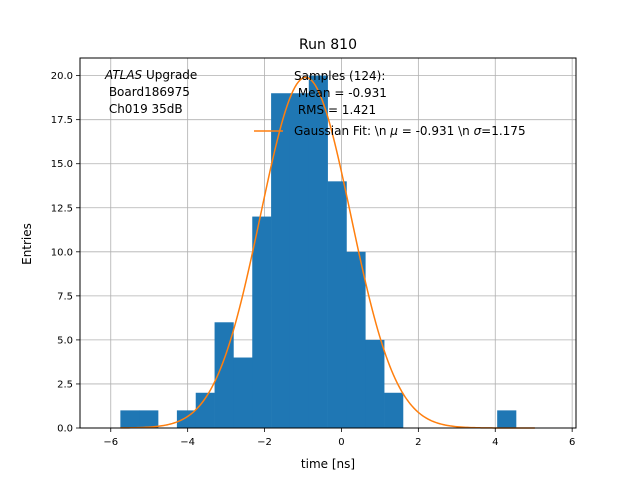  What do you see at coordinates (65, 384) in the screenshot?
I see `y-tick-label: 2.5` at bounding box center [65, 384].